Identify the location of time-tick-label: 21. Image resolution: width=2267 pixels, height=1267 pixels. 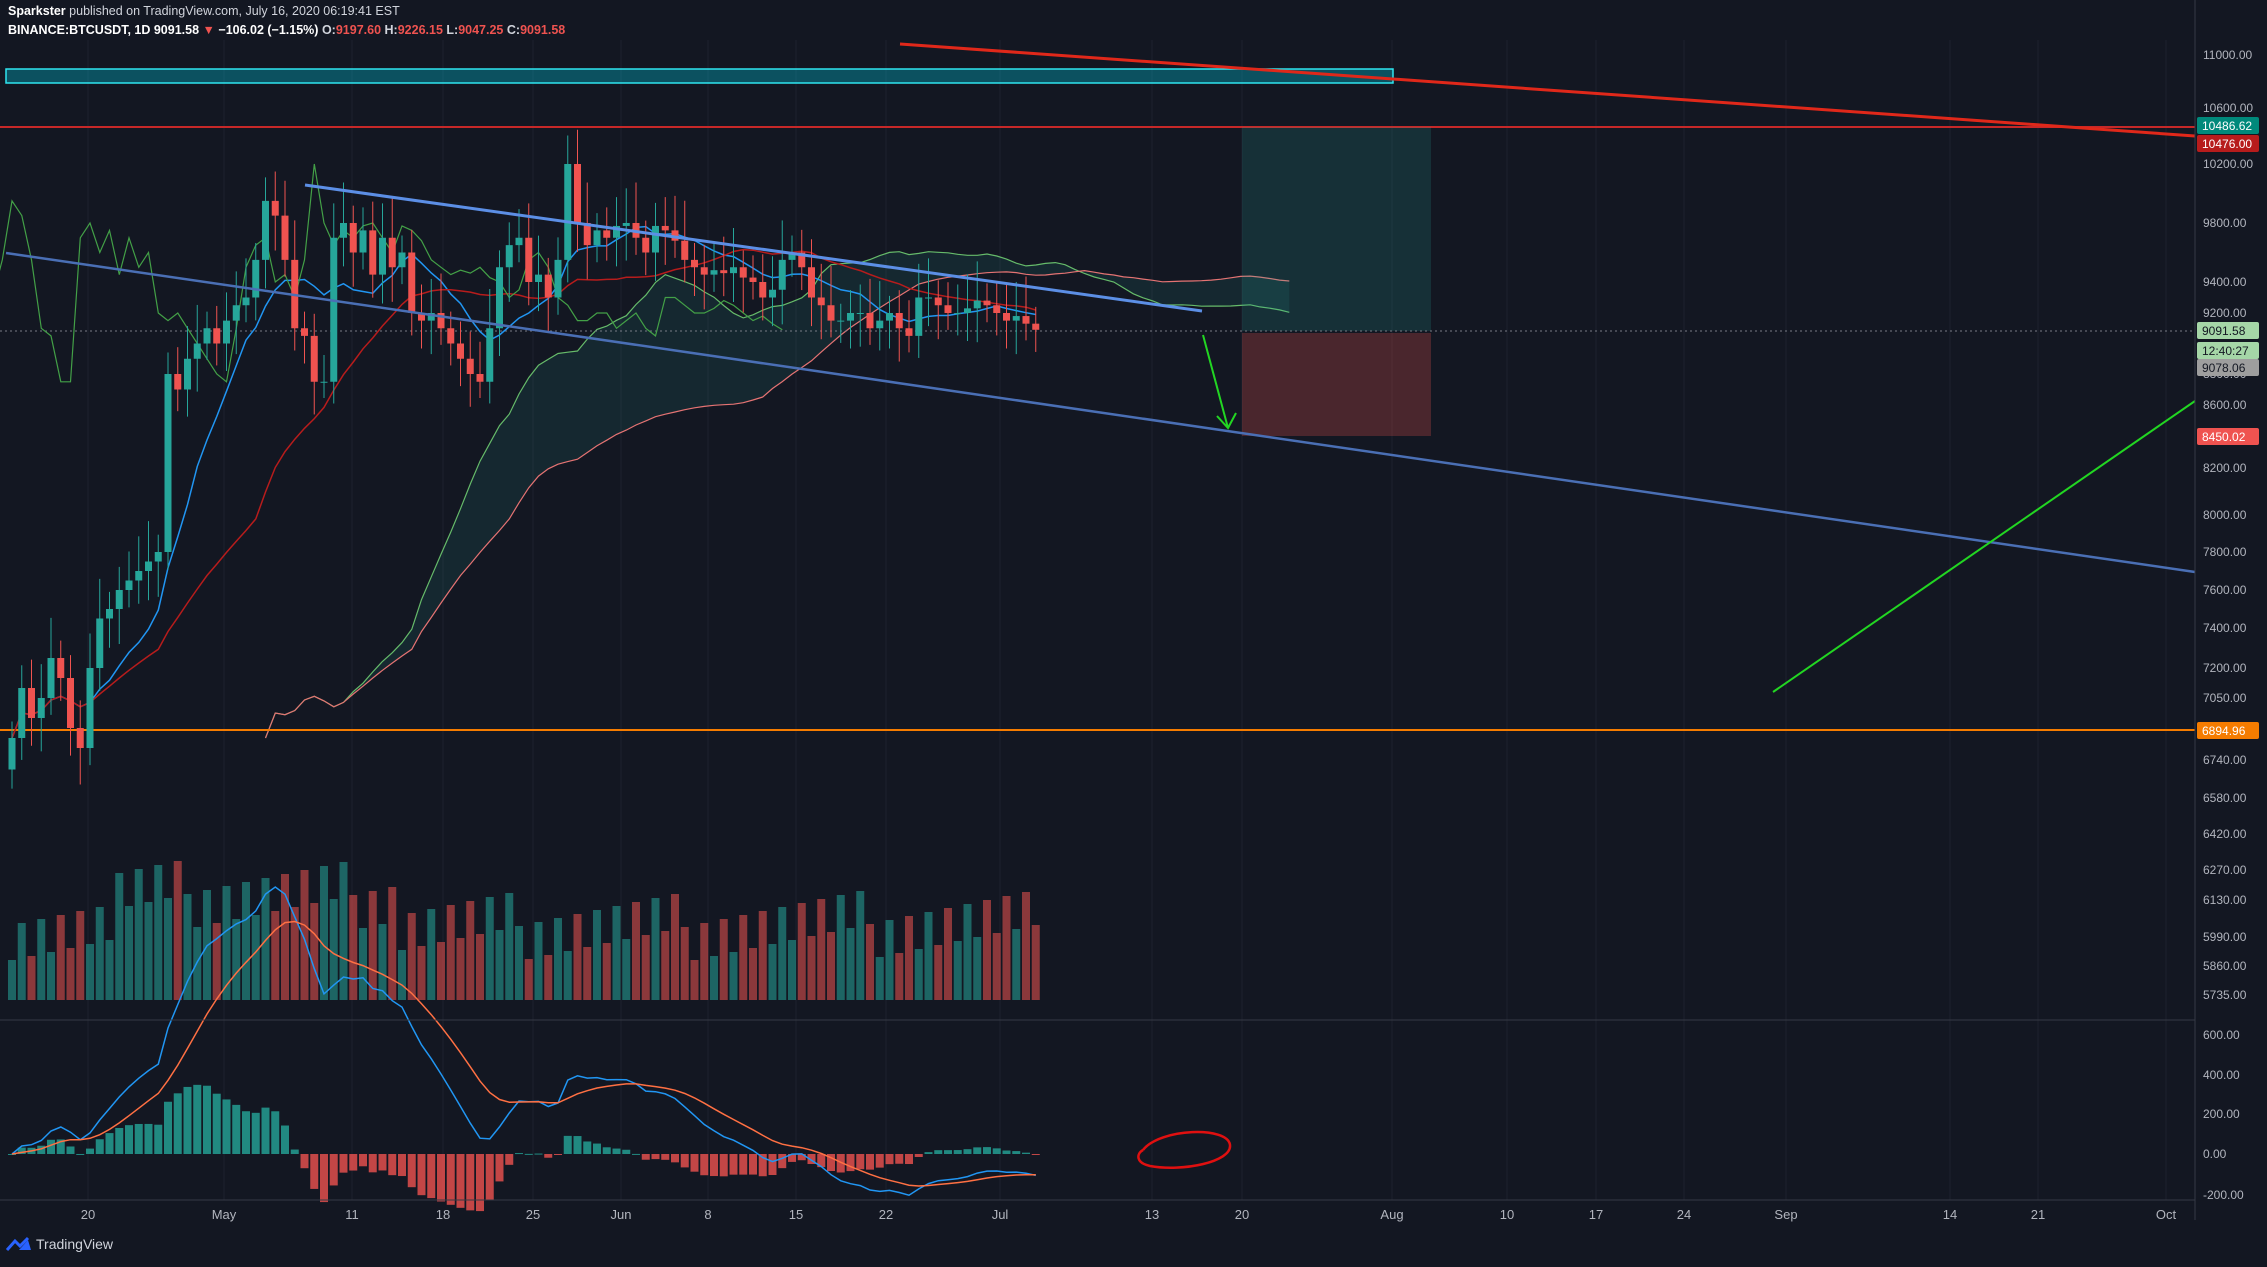
(2038, 1214).